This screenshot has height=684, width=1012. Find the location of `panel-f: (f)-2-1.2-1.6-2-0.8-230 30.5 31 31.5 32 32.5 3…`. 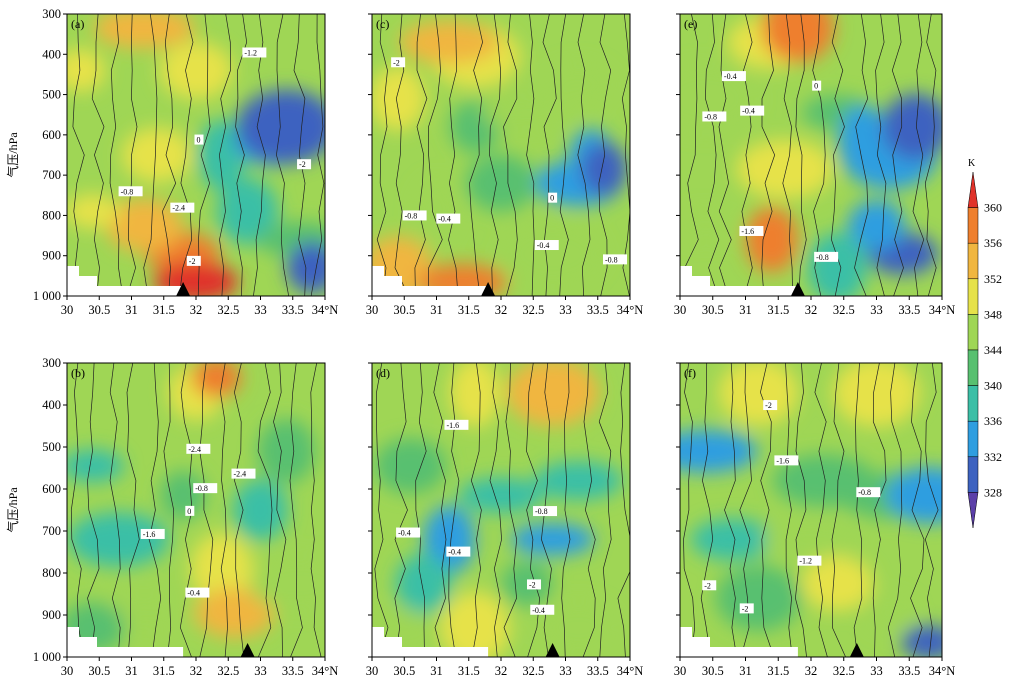

panel-f: (f)-2-1.2-1.6-2-0.8-230 30.5 31 31.5 32 32.5 3… is located at coordinates (814, 520).